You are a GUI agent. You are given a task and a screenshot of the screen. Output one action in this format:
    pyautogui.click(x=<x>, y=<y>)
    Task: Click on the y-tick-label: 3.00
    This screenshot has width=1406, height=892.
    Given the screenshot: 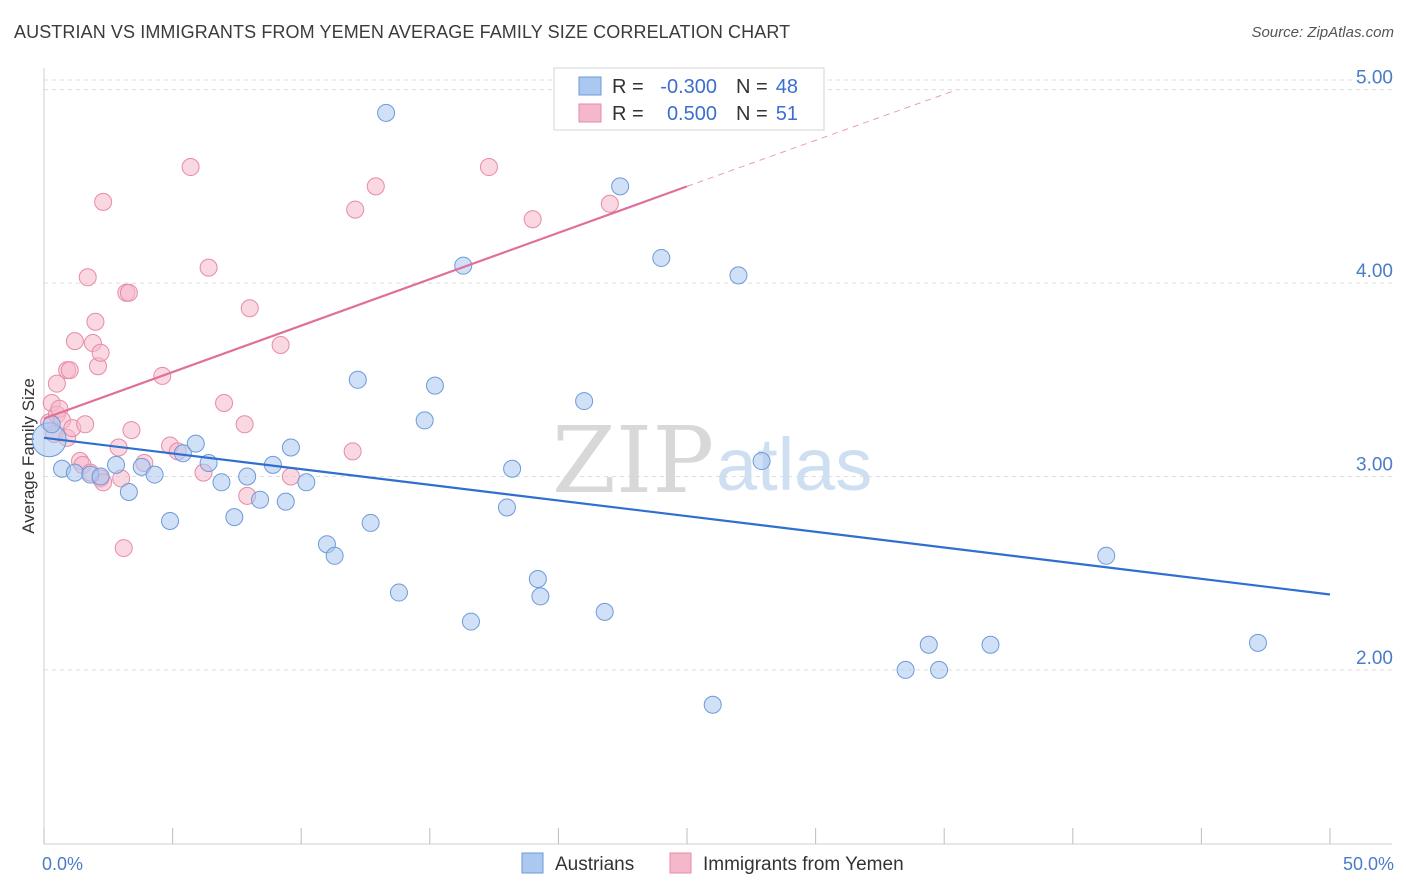 What is the action you would take?
    pyautogui.click(x=1374, y=465)
    